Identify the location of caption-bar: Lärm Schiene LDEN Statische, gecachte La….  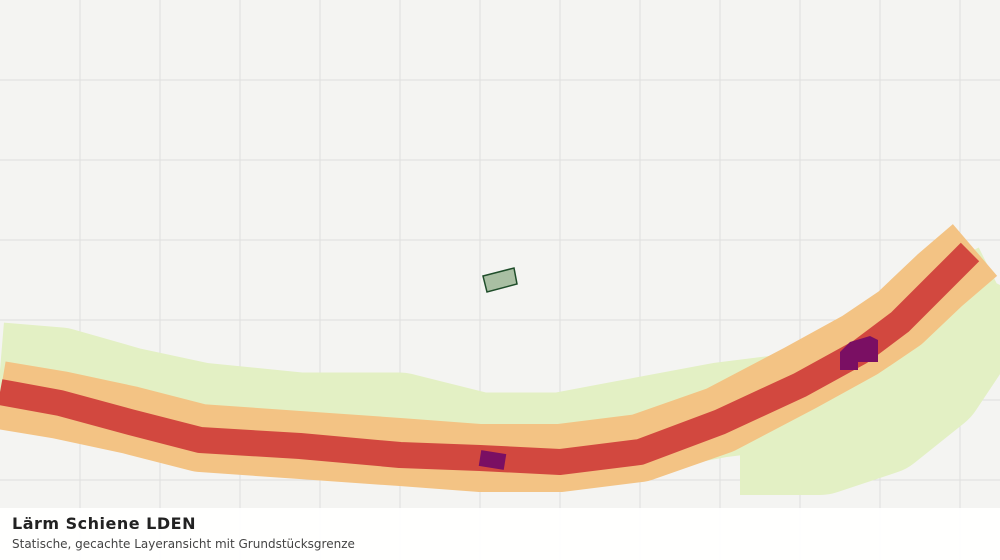
(500, 534).